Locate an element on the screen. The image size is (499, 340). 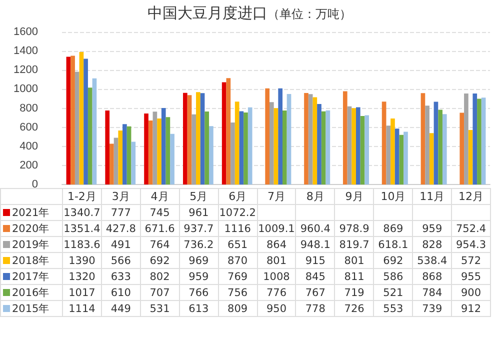
data-label: 950 is located at coordinates (276, 308).